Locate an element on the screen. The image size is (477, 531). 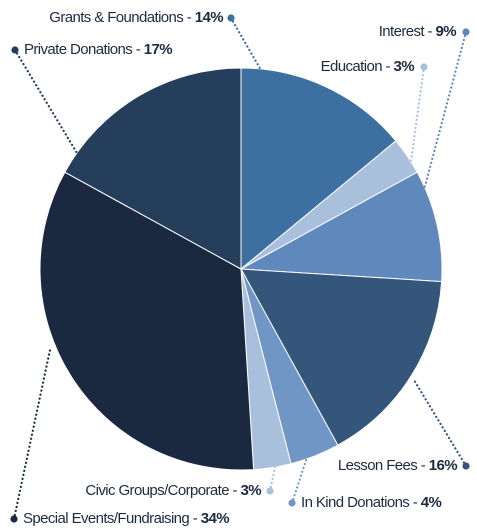
category-name: Special Events/Fundraising is located at coordinates (106, 518).